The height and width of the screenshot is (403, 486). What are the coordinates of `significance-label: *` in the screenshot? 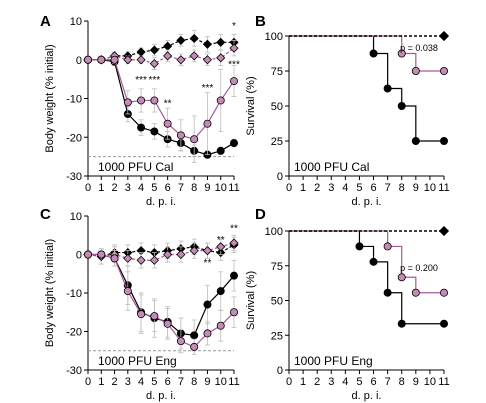 It's located at (234, 26).